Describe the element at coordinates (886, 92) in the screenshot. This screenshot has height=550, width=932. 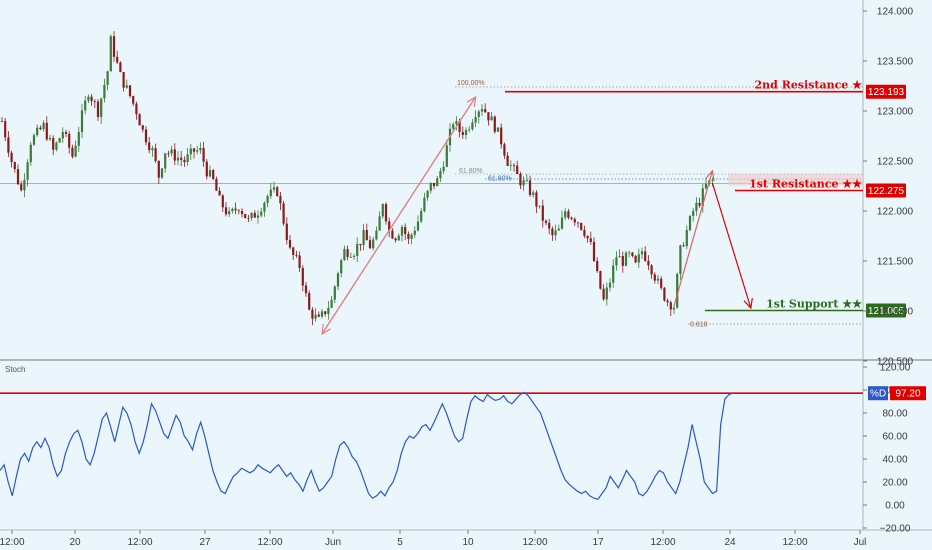
I see `resistance-2-tag-value: 123.193` at that location.